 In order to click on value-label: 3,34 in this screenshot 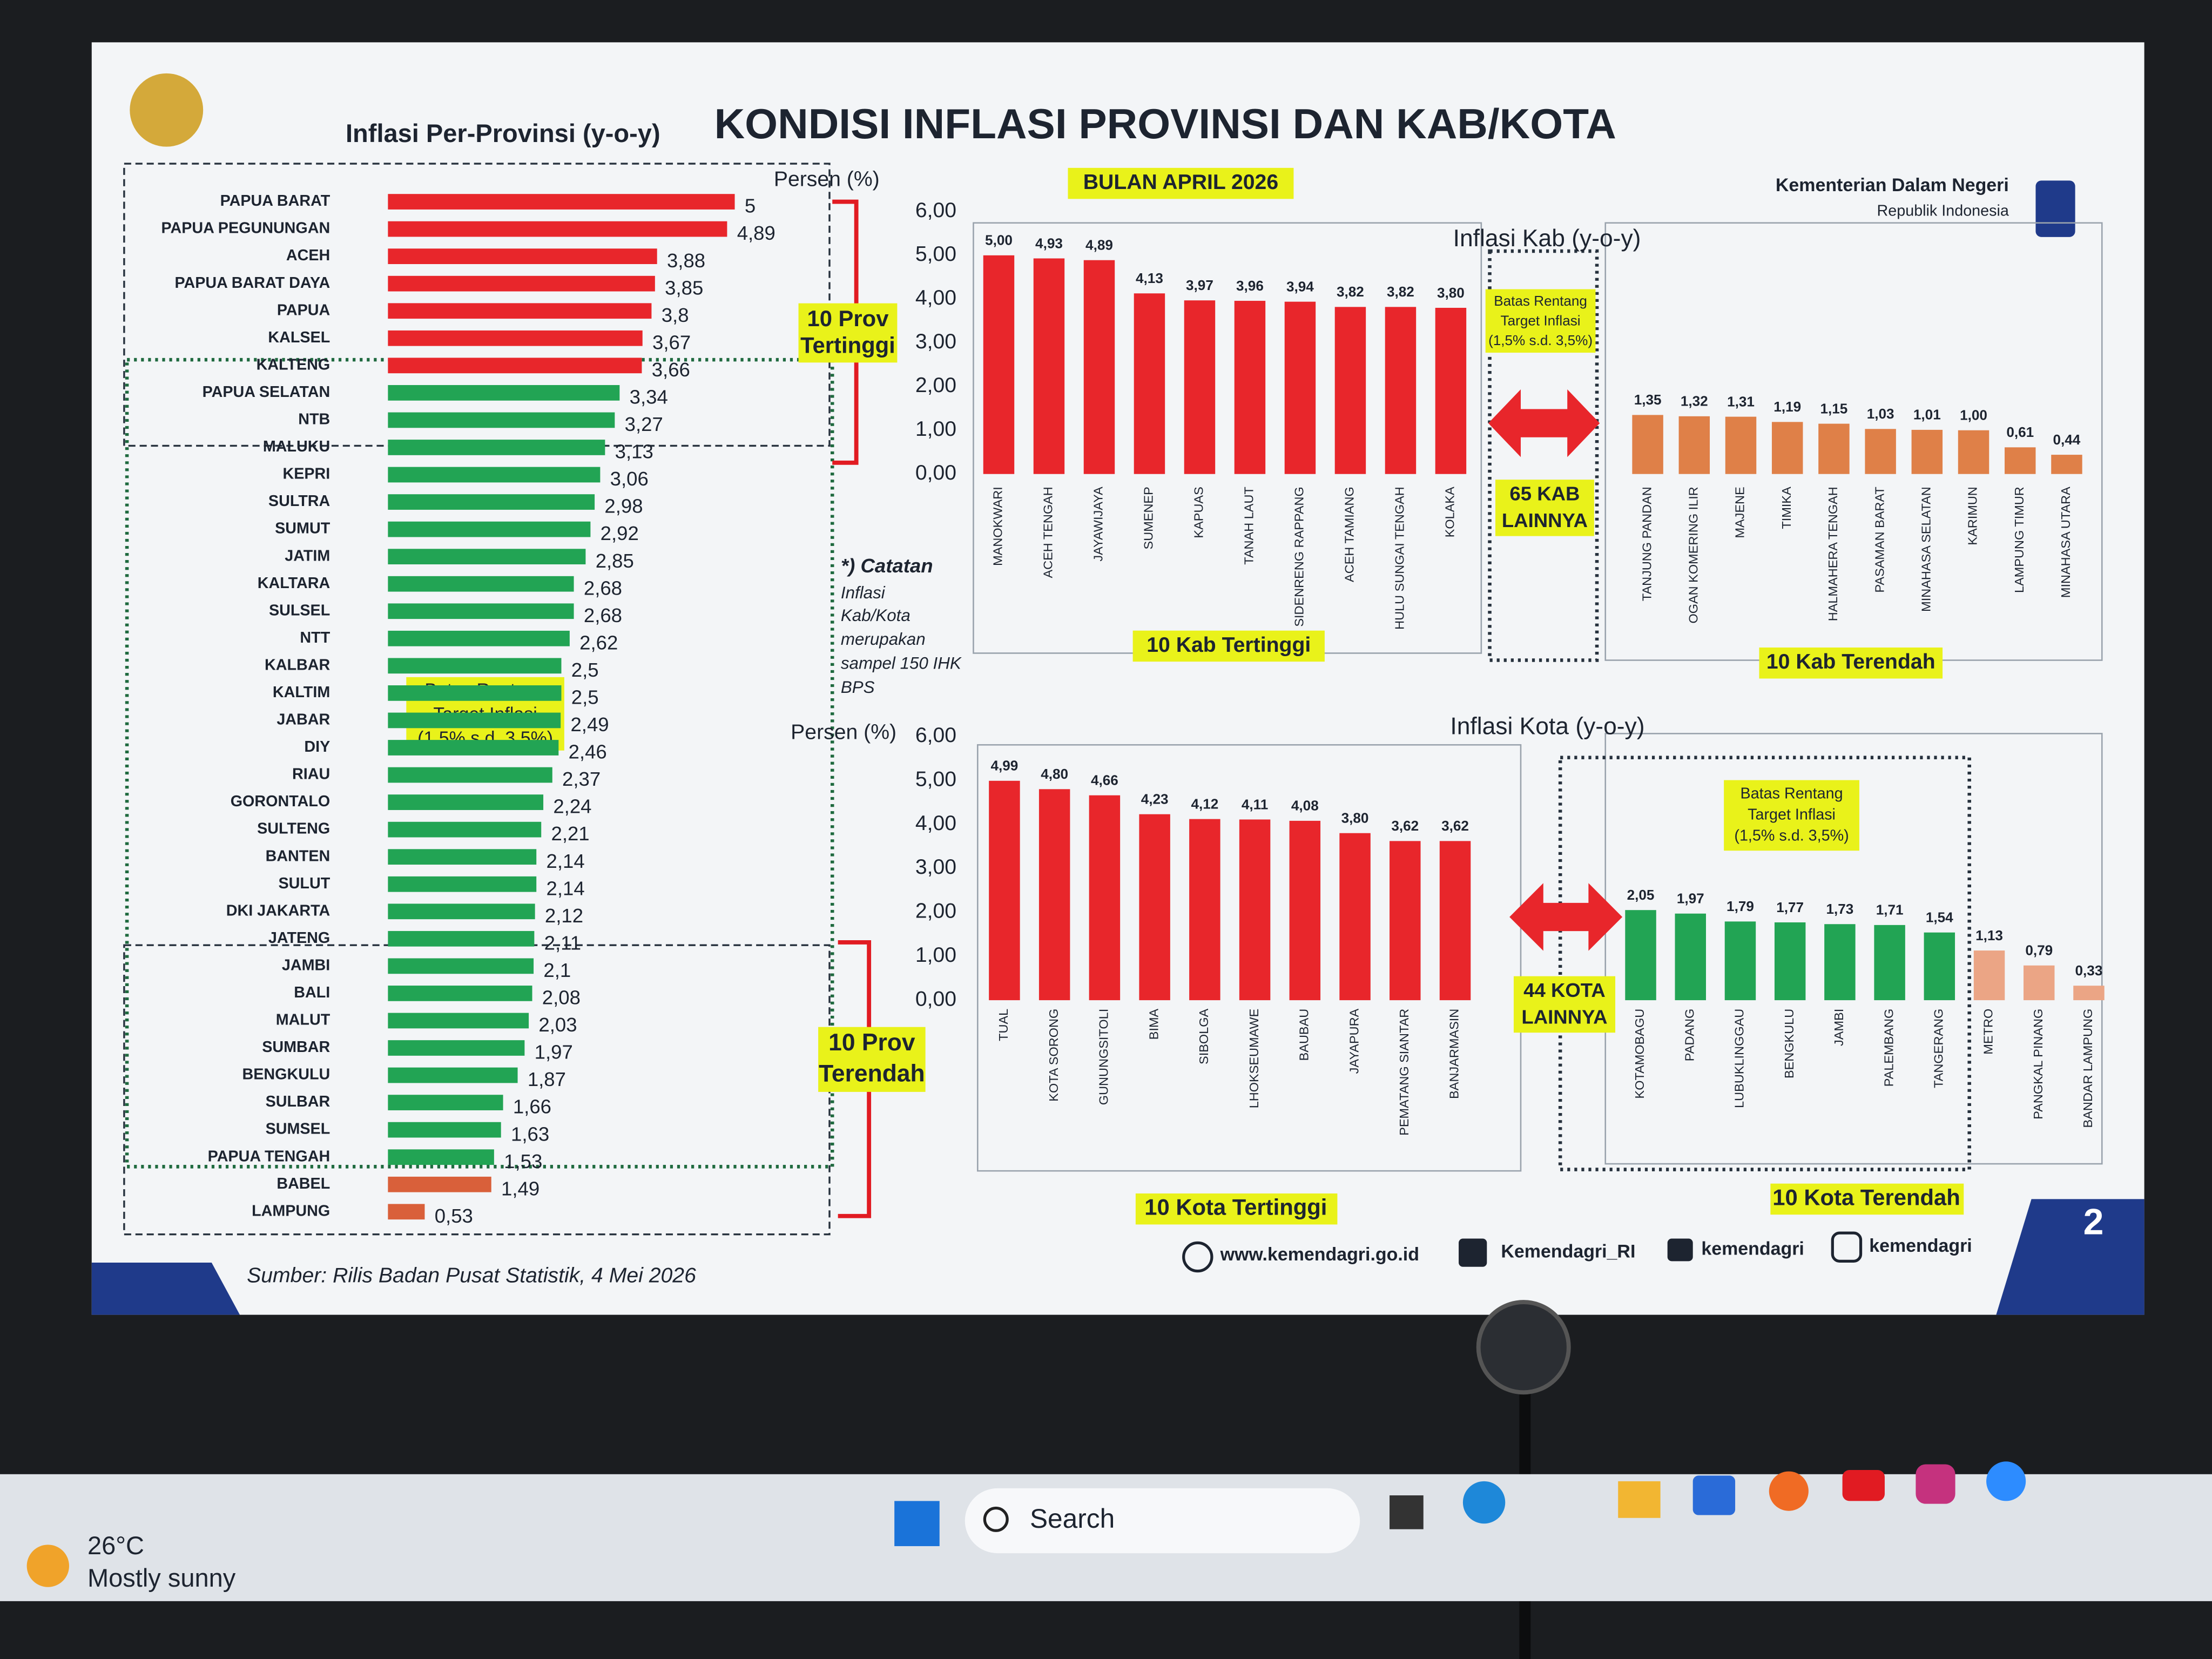, I will do `click(649, 397)`.